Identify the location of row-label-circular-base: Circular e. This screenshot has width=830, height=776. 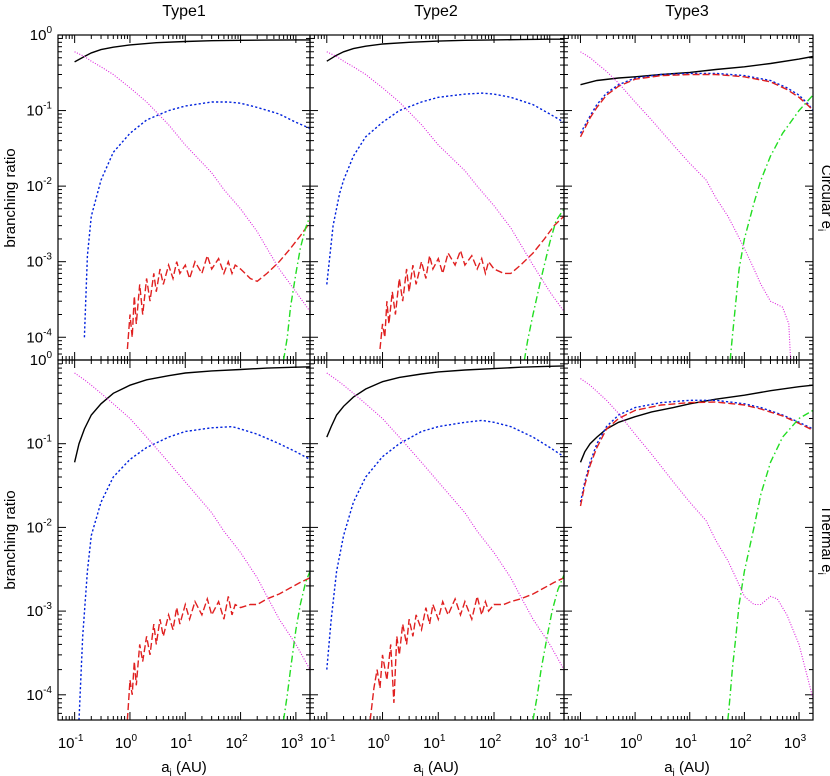
(824, 197).